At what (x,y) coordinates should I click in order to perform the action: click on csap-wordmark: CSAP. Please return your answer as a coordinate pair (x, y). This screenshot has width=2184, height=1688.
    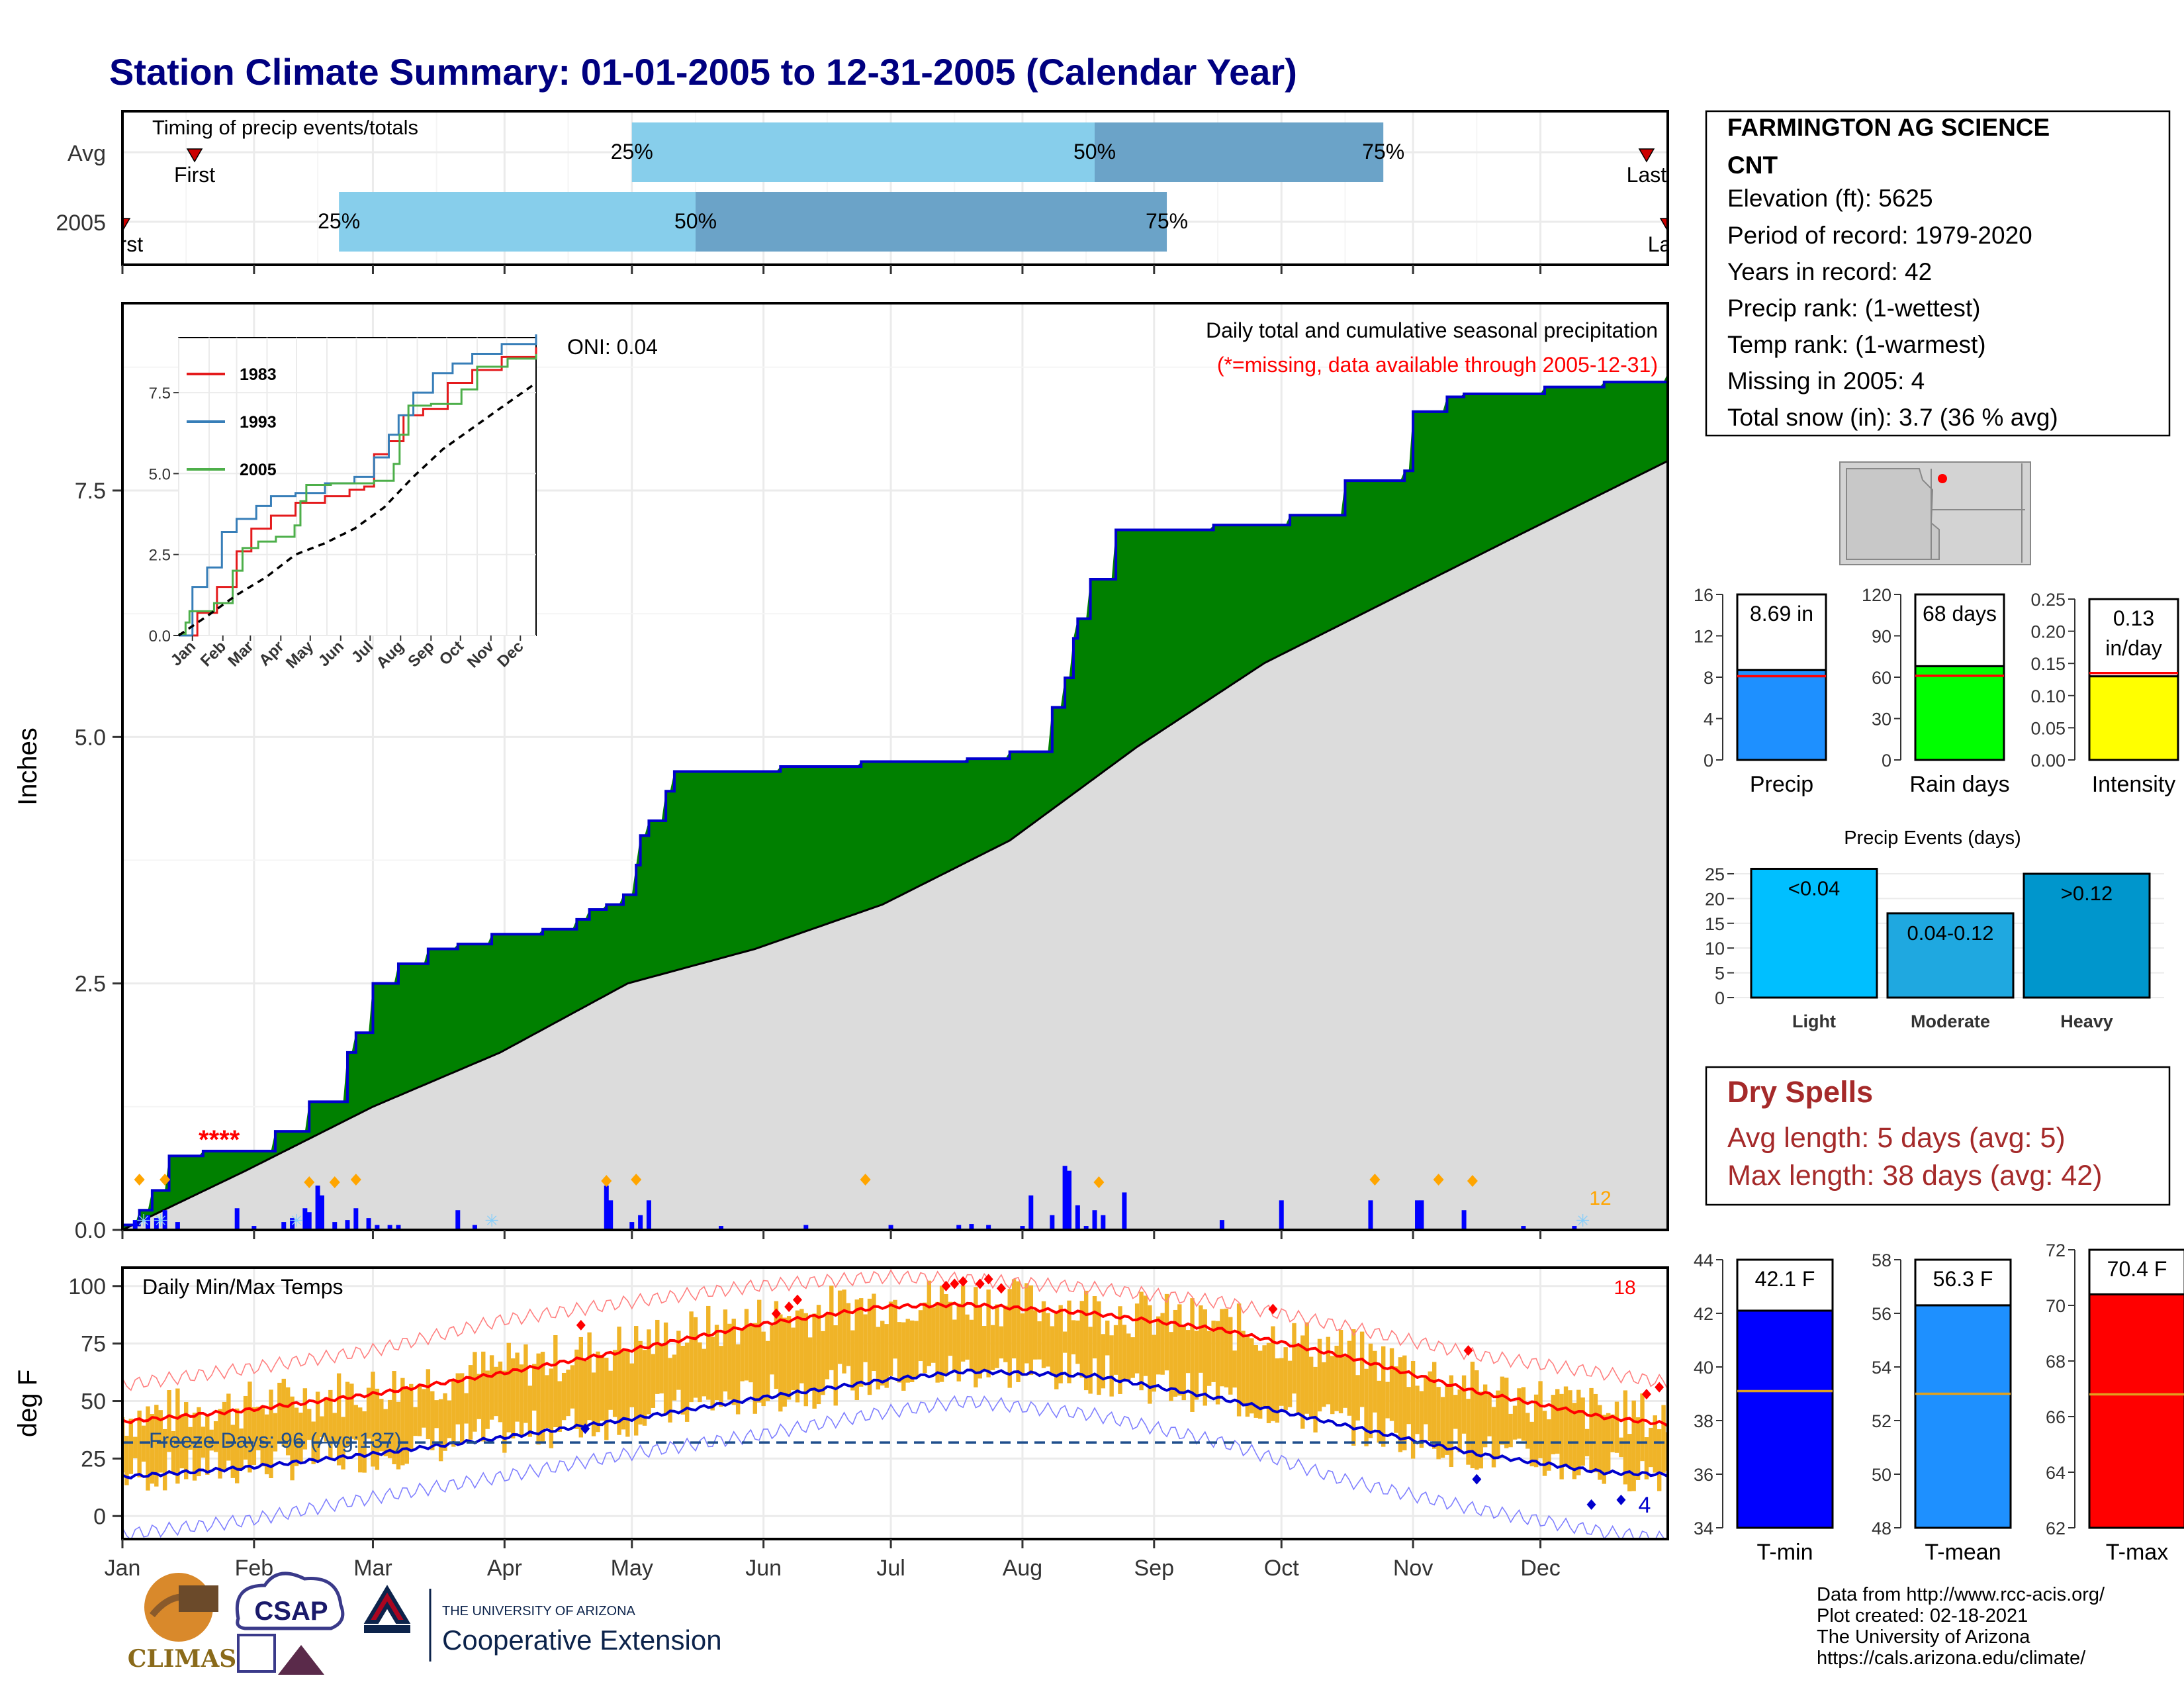
    Looking at the image, I should click on (291, 1611).